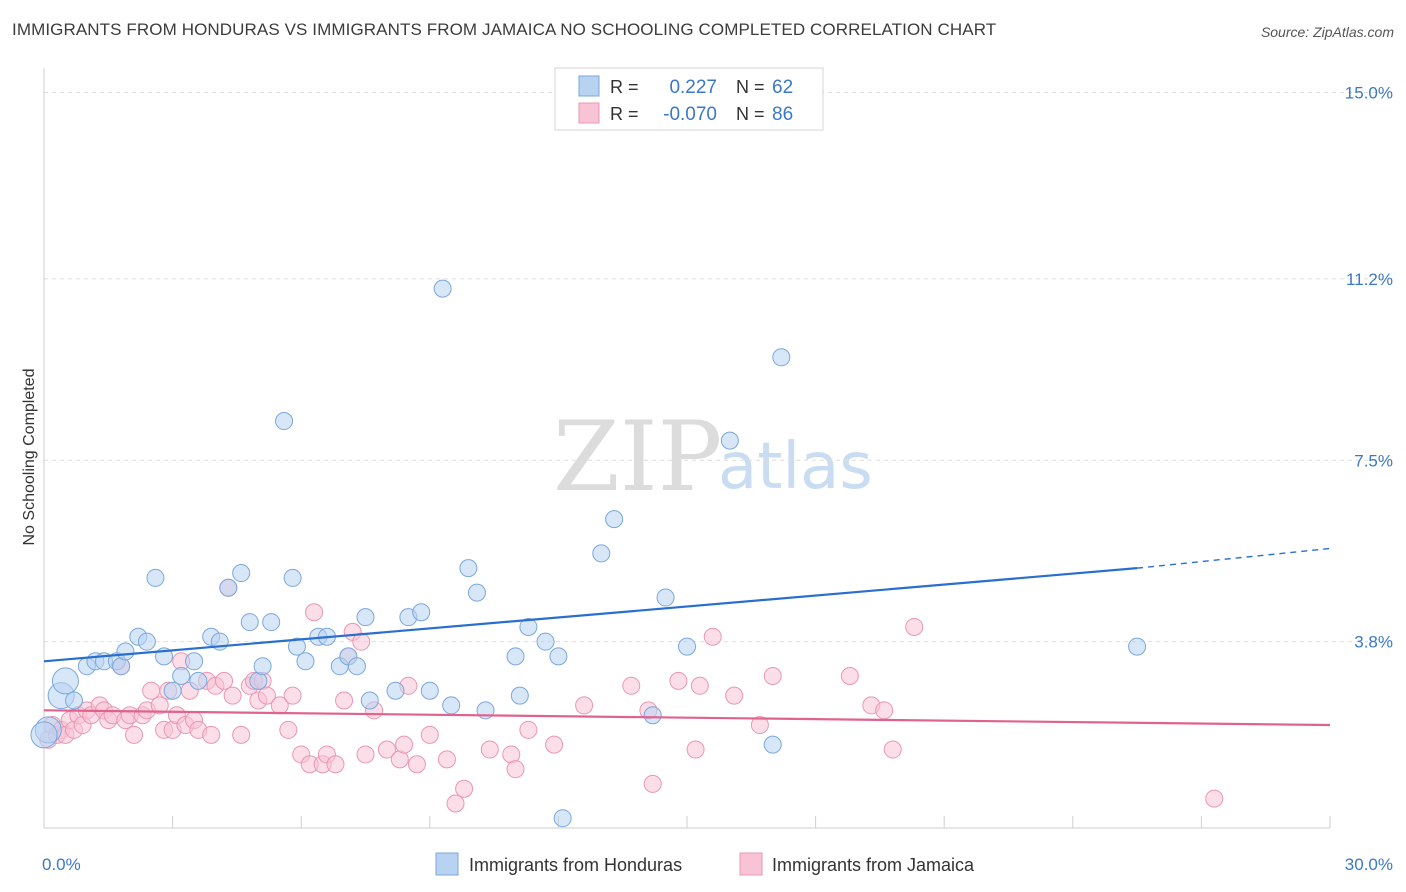  Describe the element at coordinates (1369, 368) in the screenshot. I see `y-tick-labels: 3.8% 7.5% 11.2% 15.0%` at that location.